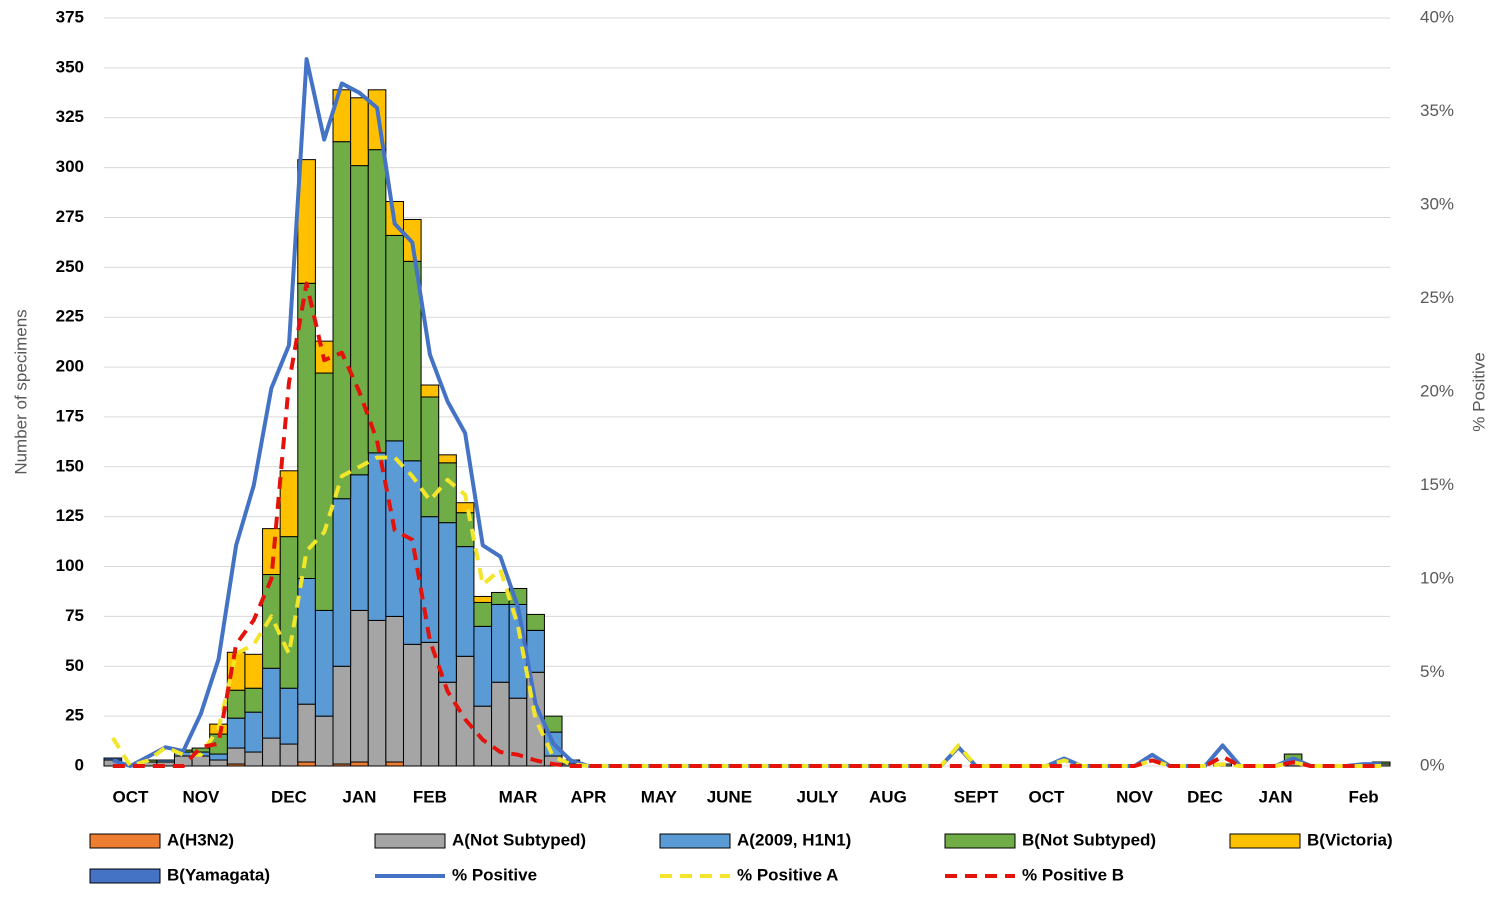  I want to click on y2-tick-label: 10%, so click(1437, 577).